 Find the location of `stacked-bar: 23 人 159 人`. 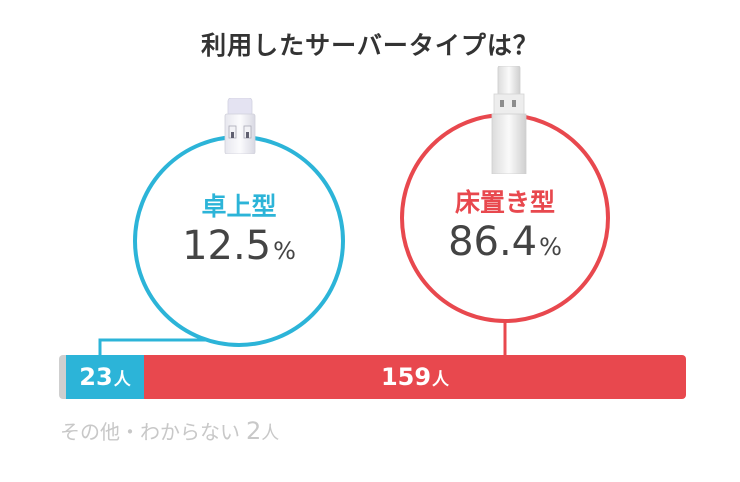

stacked-bar: 23 人 159 人 is located at coordinates (372, 377).